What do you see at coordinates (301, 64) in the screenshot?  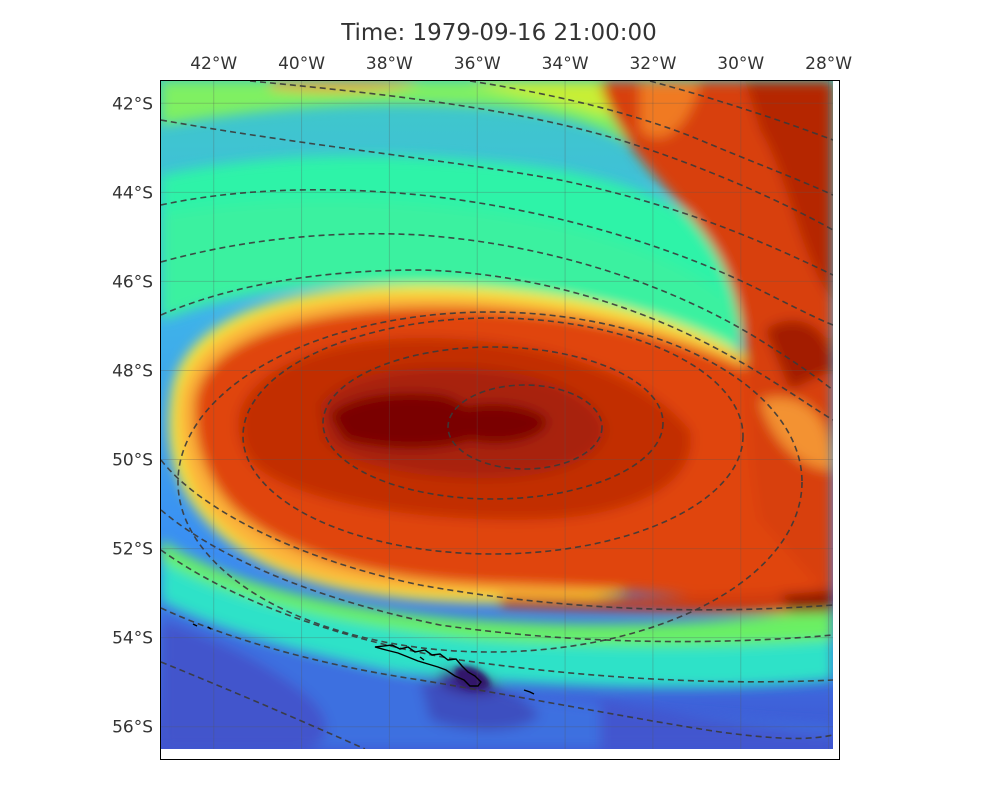 I see `lon-tick-label: 40°W` at bounding box center [301, 64].